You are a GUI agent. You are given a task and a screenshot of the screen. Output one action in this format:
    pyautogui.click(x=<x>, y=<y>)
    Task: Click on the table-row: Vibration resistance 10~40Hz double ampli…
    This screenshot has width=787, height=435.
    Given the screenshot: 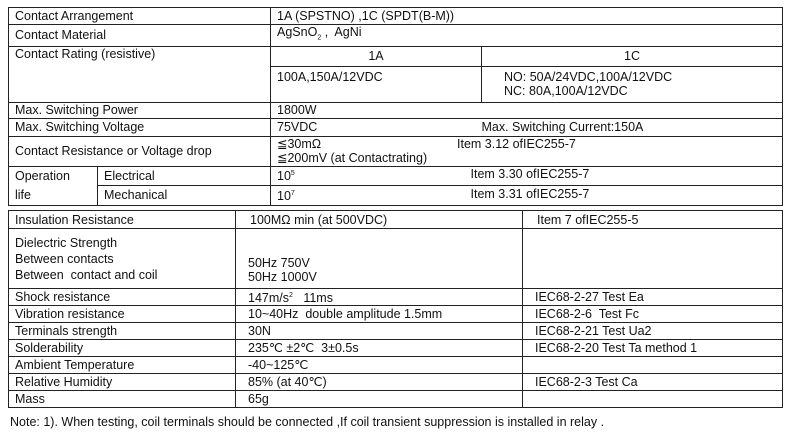 What is the action you would take?
    pyautogui.click(x=395, y=314)
    